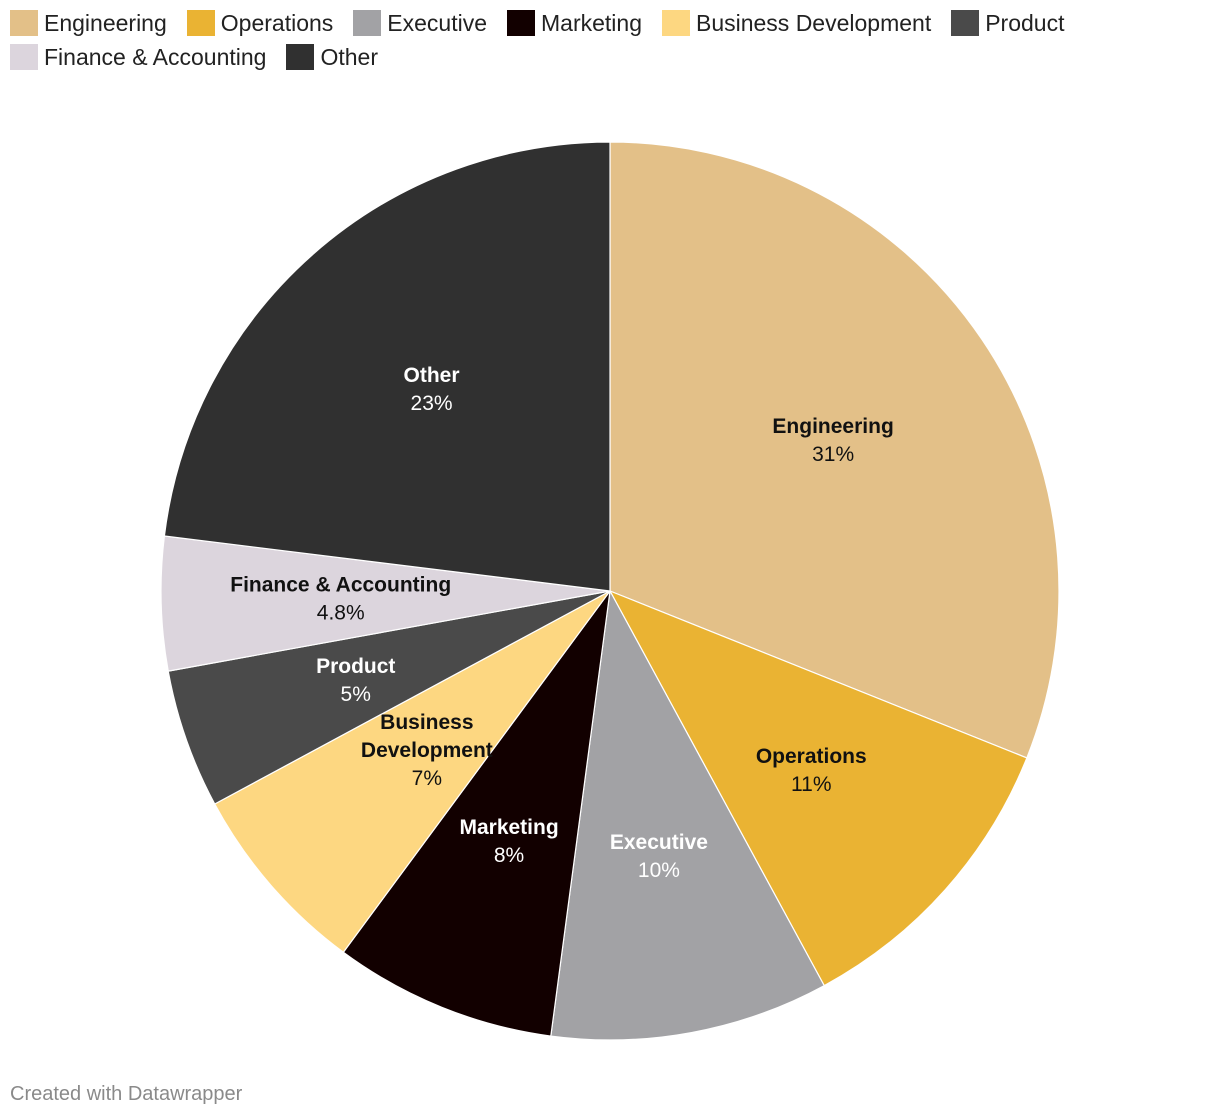 The width and height of the screenshot is (1220, 1118). I want to click on slice-name: Marketing, so click(508, 827).